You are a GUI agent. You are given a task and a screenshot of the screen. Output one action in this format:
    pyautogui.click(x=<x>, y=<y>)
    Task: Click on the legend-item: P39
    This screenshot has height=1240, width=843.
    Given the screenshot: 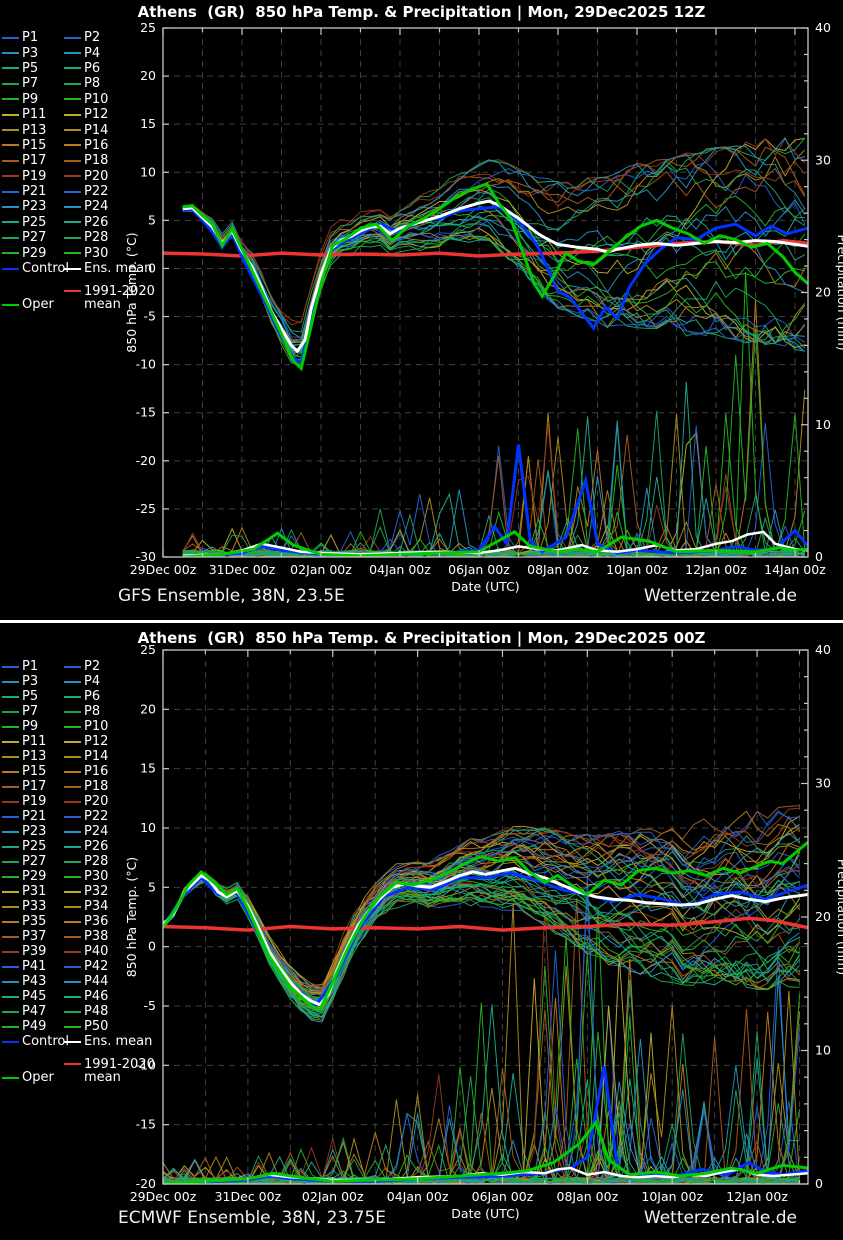 What is the action you would take?
    pyautogui.click(x=33, y=951)
    